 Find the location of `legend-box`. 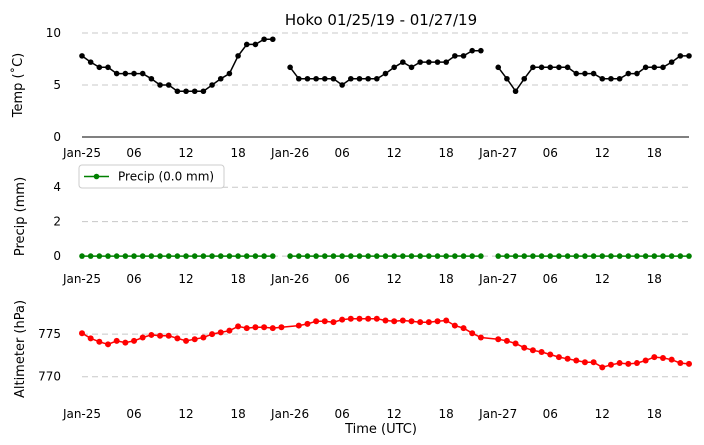

legend-box is located at coordinates (151, 176).